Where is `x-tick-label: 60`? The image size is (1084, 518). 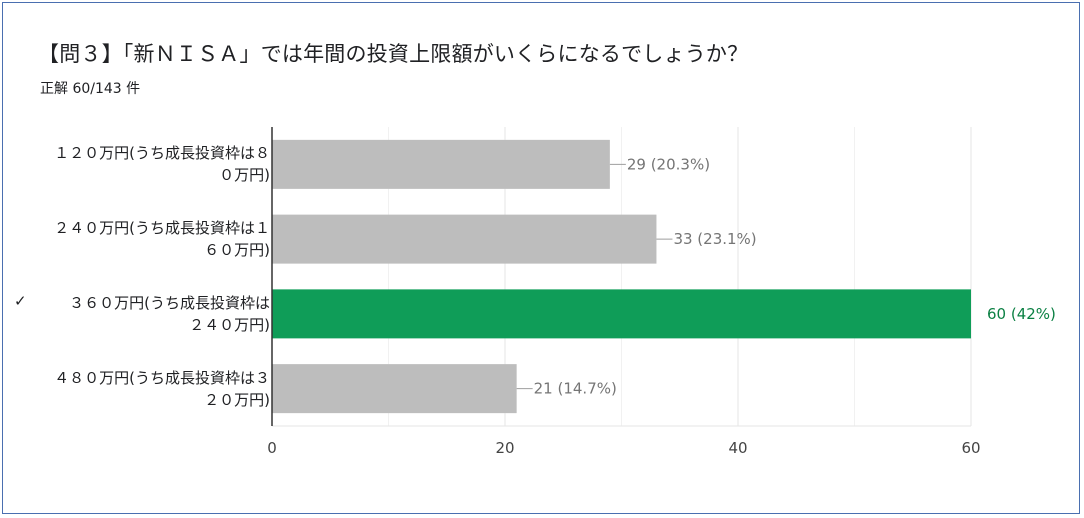
x-tick-label: 60 is located at coordinates (970, 448).